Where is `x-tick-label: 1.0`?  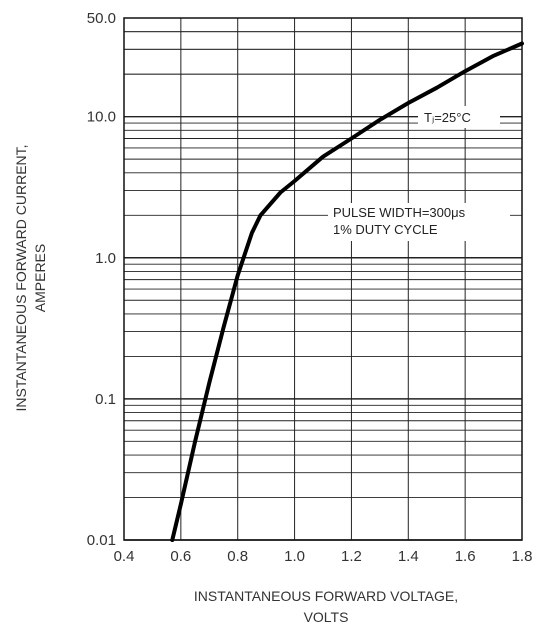
x-tick-label: 1.0 is located at coordinates (294, 556).